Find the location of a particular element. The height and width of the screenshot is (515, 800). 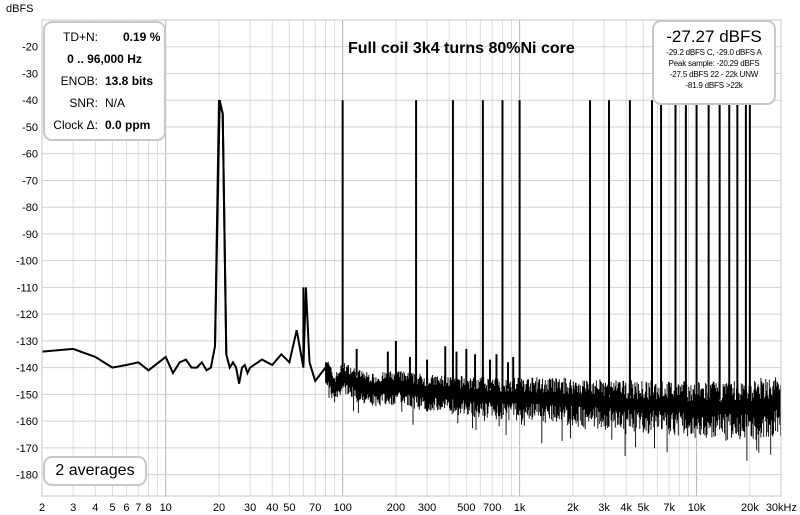

level-main-value: -27.27 dBFS is located at coordinates (714, 36).